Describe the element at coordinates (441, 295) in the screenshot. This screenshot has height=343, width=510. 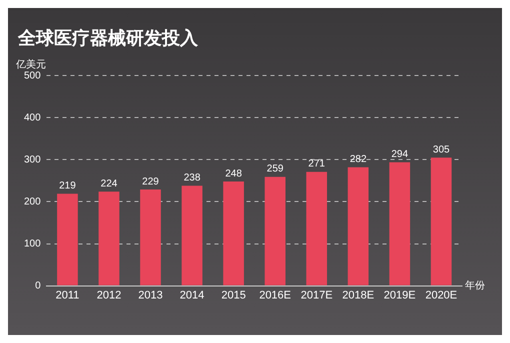
I see `x-tick-label: 2020E` at that location.